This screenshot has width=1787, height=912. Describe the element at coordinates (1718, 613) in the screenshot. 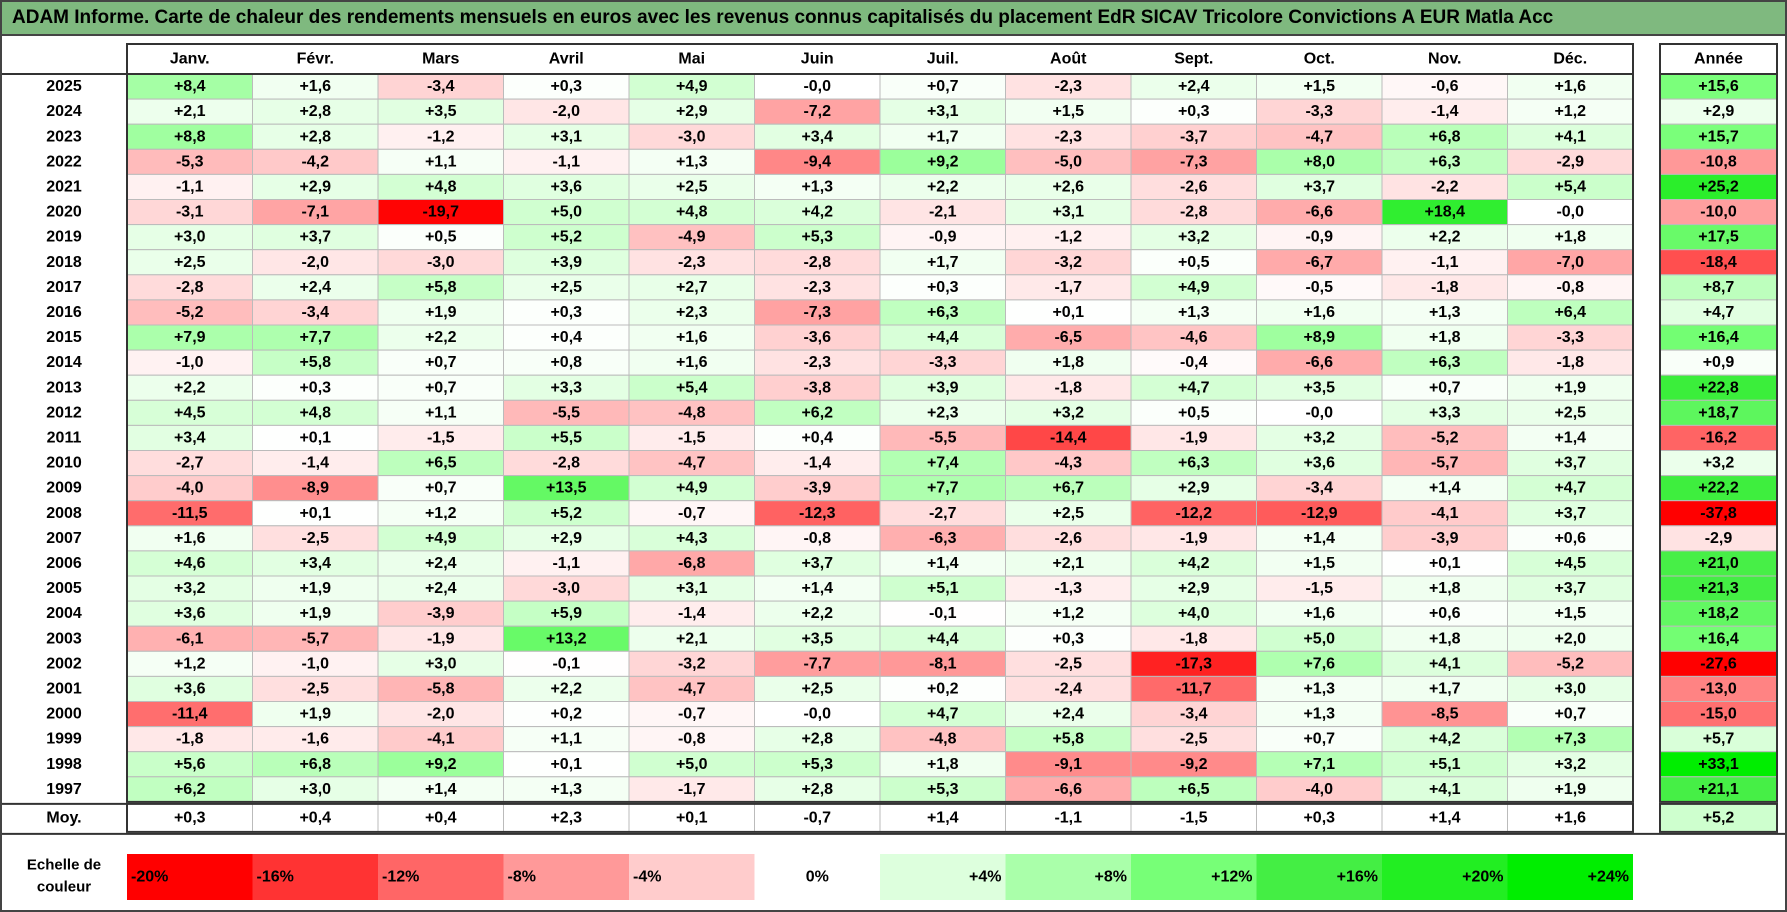

I see `annual-cell-value: +18,2` at that location.